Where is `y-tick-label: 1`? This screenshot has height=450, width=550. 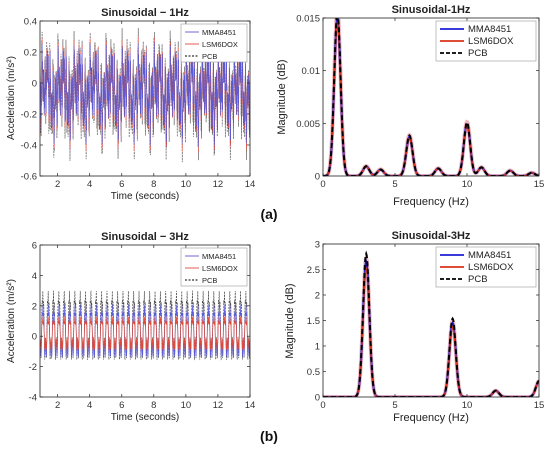 y-tick-label: 1 is located at coordinates (317, 347).